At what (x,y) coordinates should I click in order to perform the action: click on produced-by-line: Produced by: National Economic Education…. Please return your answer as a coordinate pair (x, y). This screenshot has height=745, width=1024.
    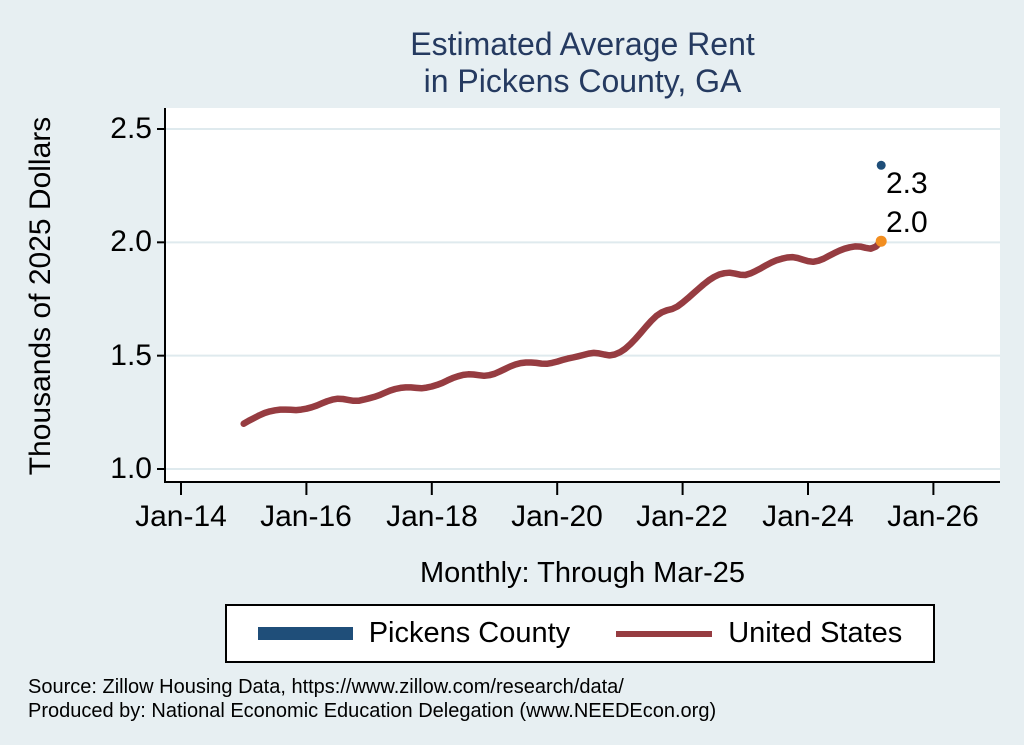
    Looking at the image, I should click on (372, 711).